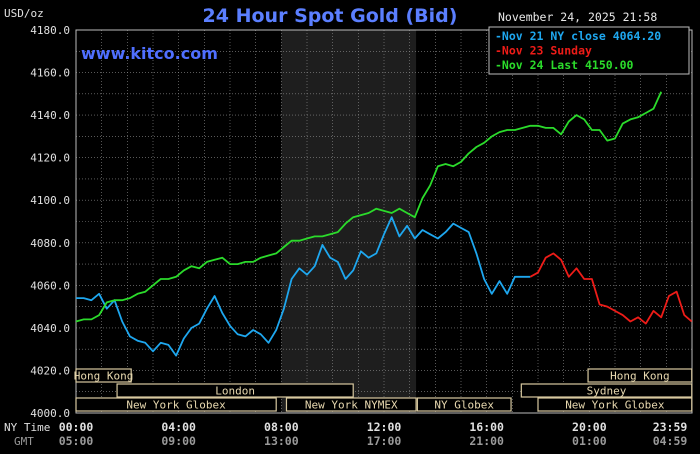  Describe the element at coordinates (589, 441) in the screenshot. I see `x-tick-label-gmt: 01:00` at that location.